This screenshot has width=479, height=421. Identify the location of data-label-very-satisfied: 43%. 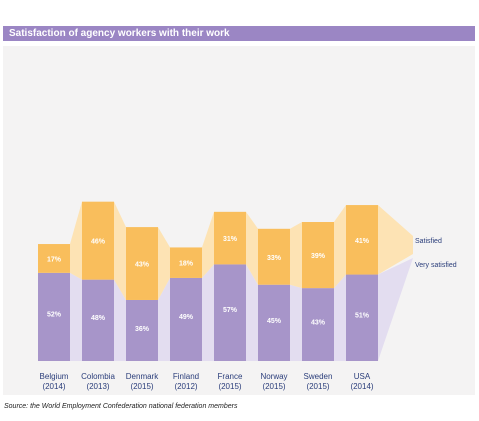
(318, 323).